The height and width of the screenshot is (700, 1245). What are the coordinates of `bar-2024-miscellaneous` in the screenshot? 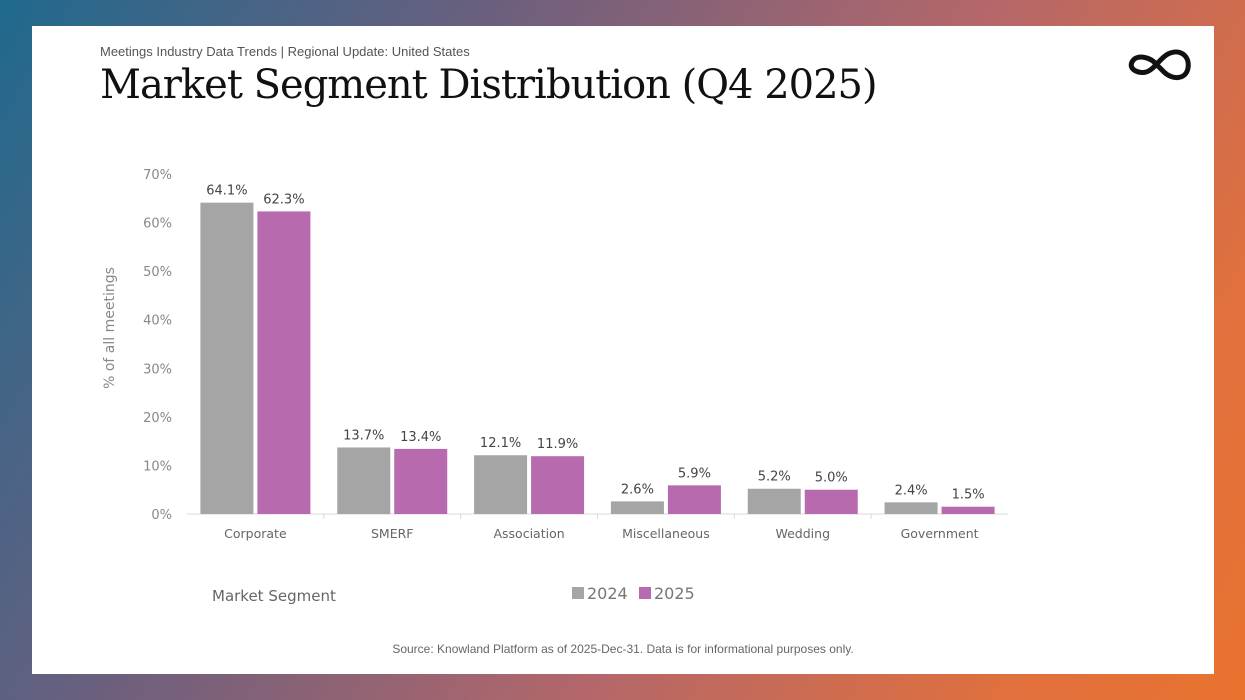 It's located at (637, 507).